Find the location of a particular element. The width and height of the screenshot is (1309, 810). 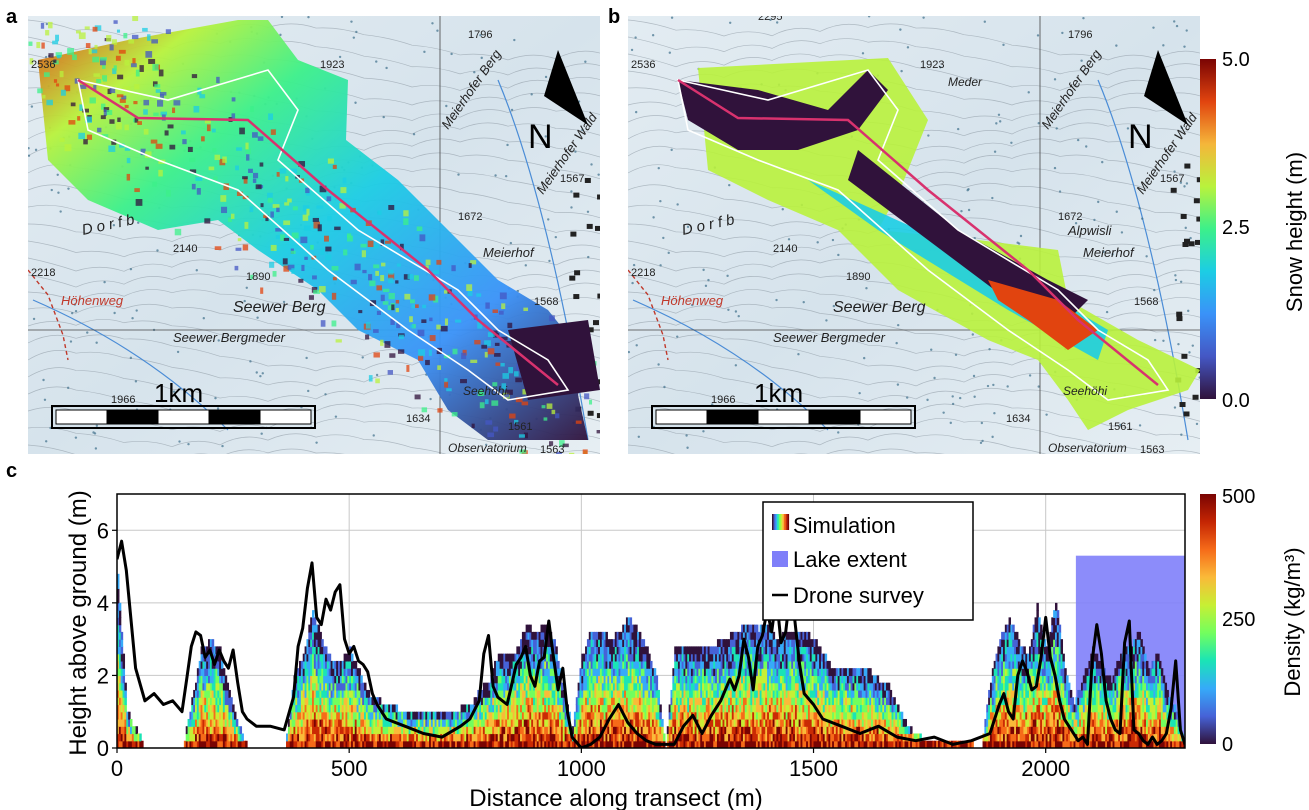

map-elevation-label: 2140 is located at coordinates (785, 249).